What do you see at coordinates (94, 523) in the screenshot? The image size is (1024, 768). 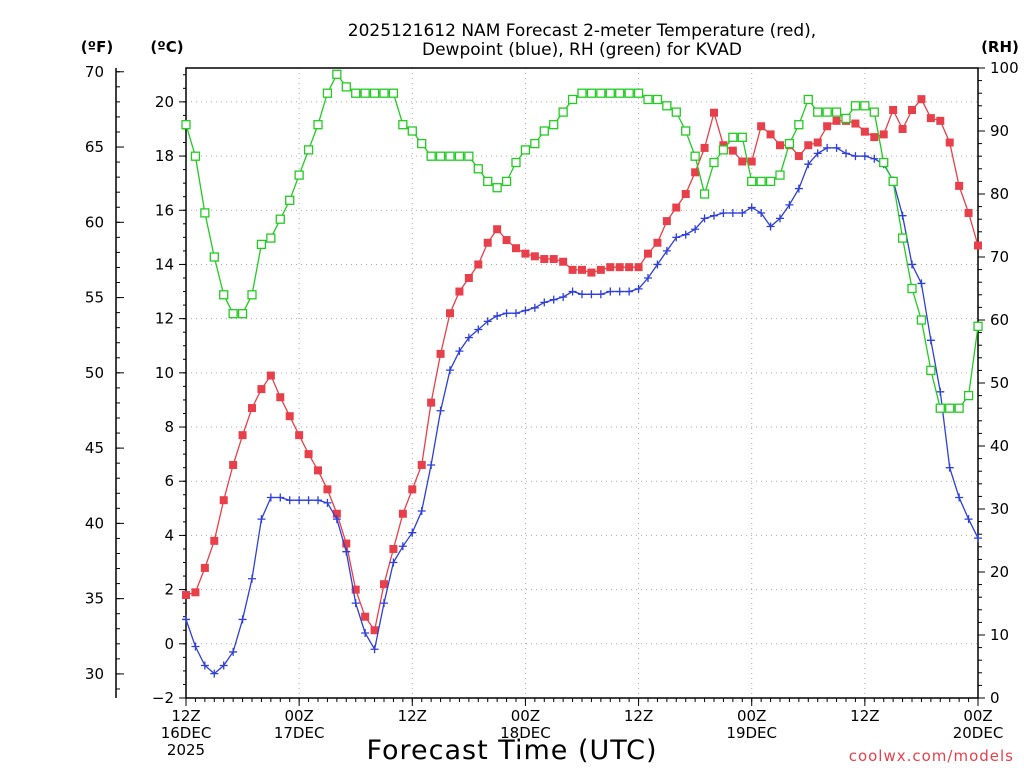 I see `fahrenheit-tick-label: 40` at bounding box center [94, 523].